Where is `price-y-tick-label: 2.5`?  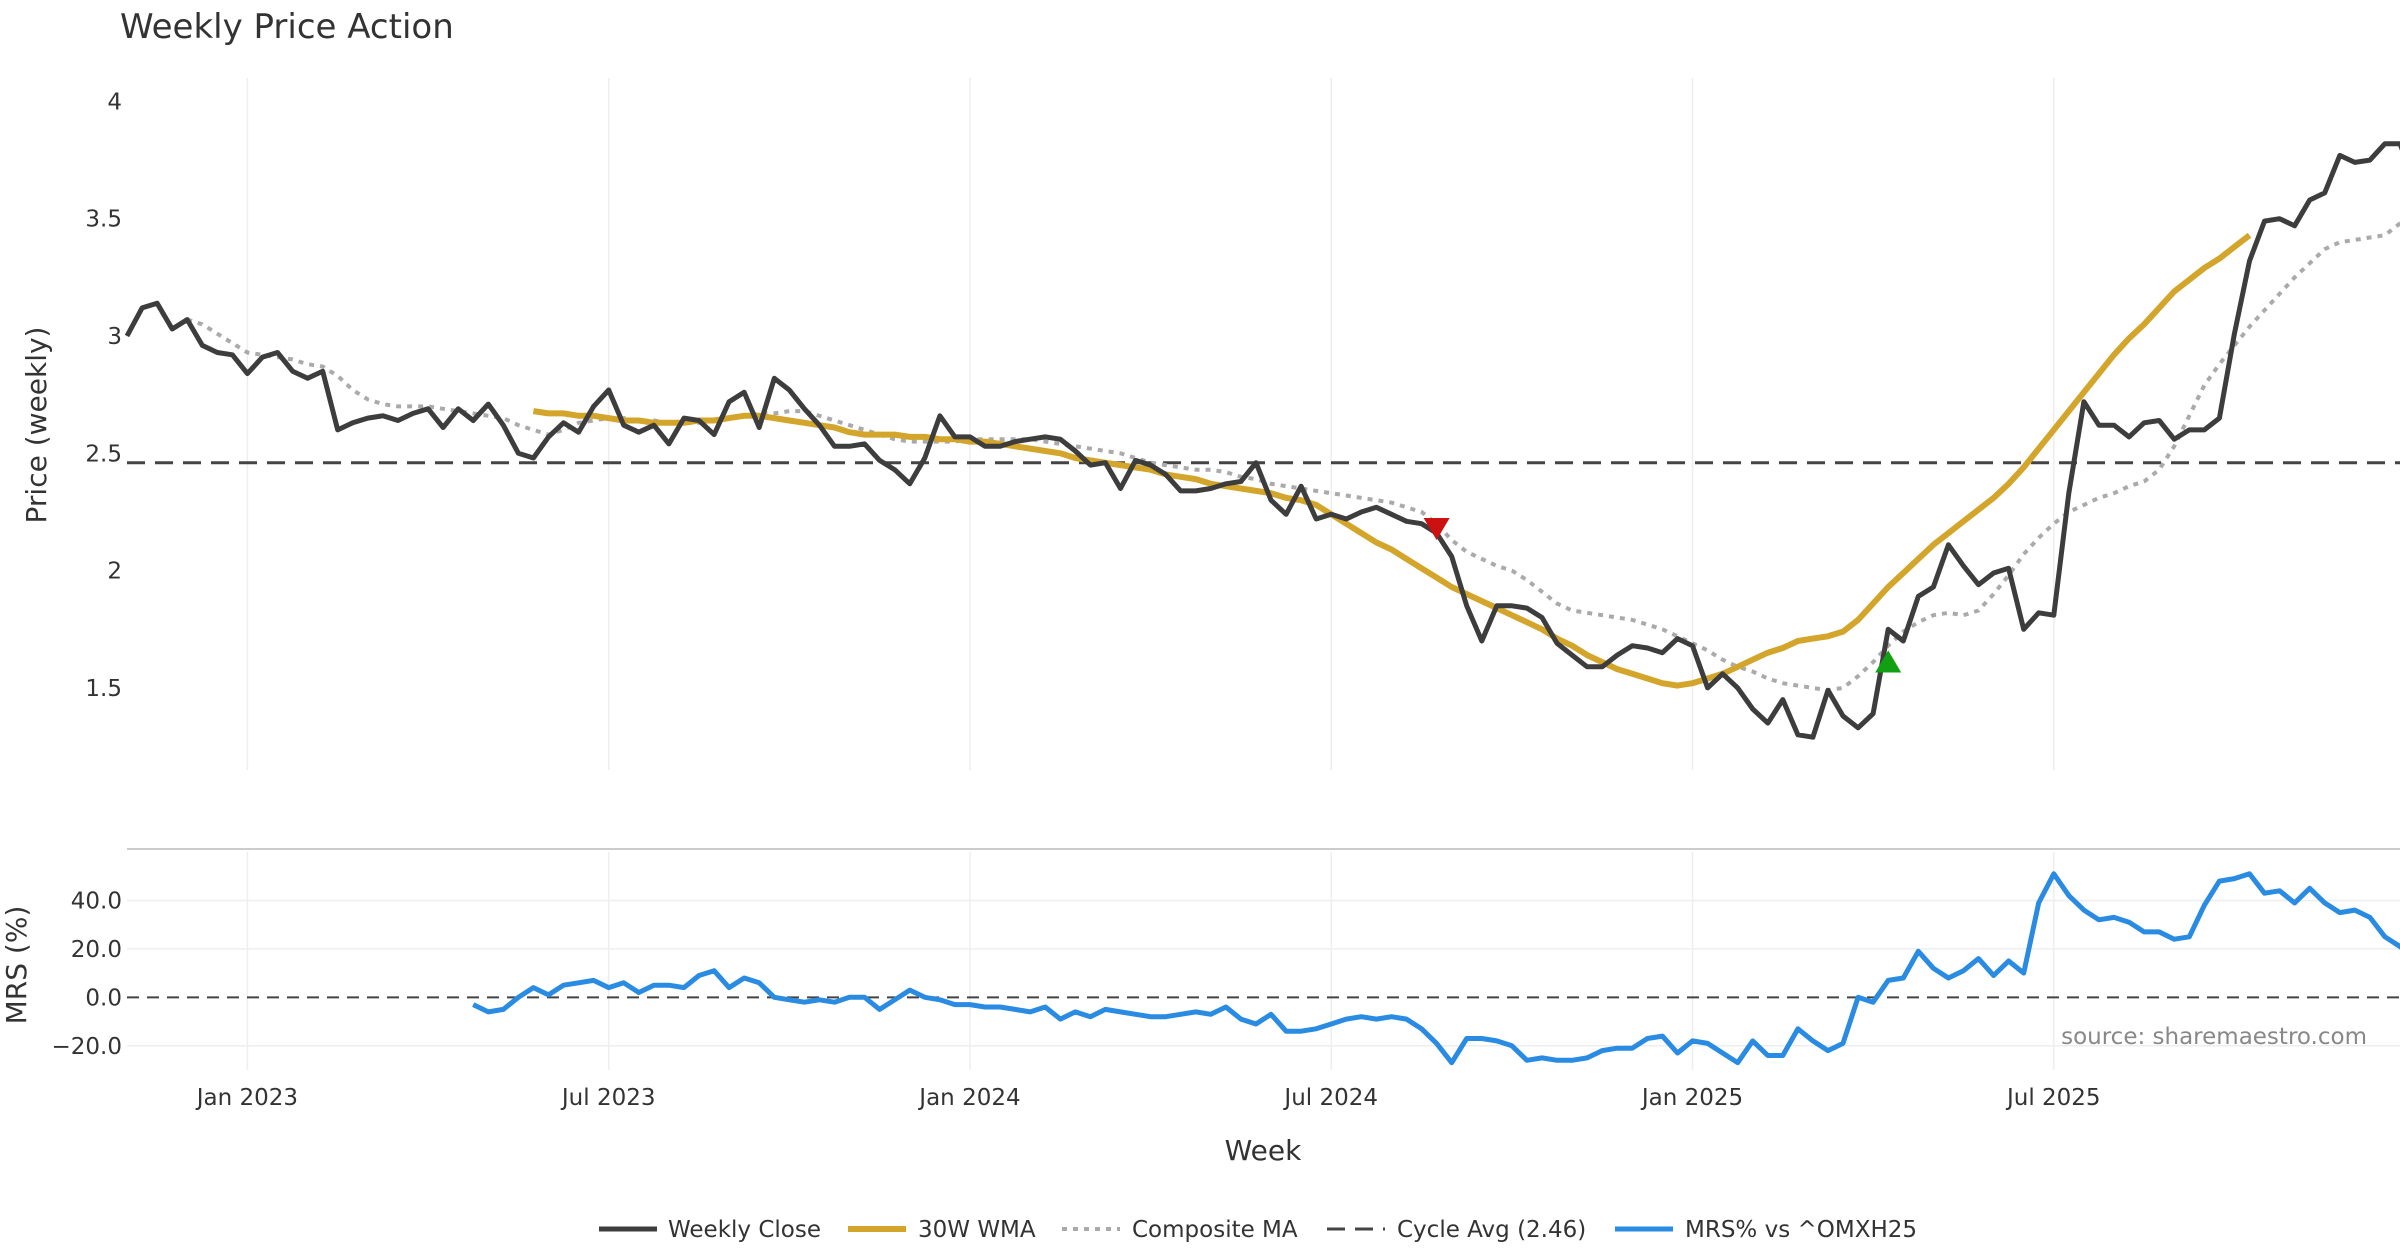
price-y-tick-label: 2.5 is located at coordinates (103, 454).